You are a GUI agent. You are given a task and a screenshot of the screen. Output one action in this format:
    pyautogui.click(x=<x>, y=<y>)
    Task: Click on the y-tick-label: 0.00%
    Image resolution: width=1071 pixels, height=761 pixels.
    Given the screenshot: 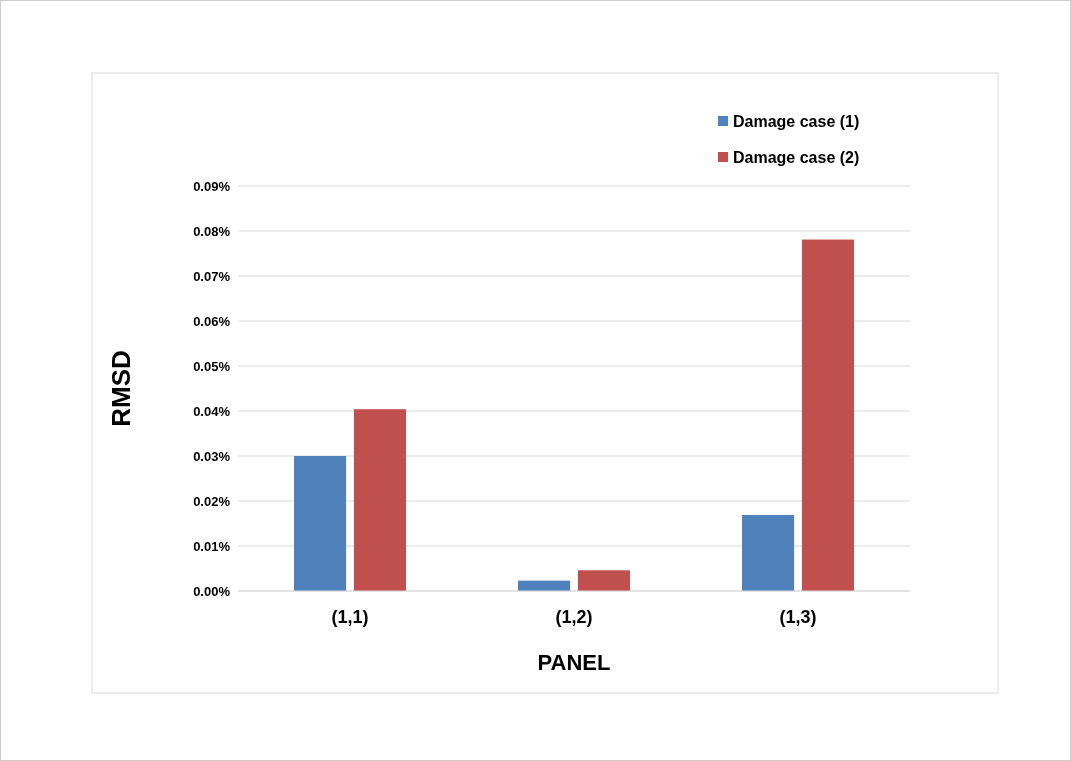 What is the action you would take?
    pyautogui.click(x=212, y=591)
    